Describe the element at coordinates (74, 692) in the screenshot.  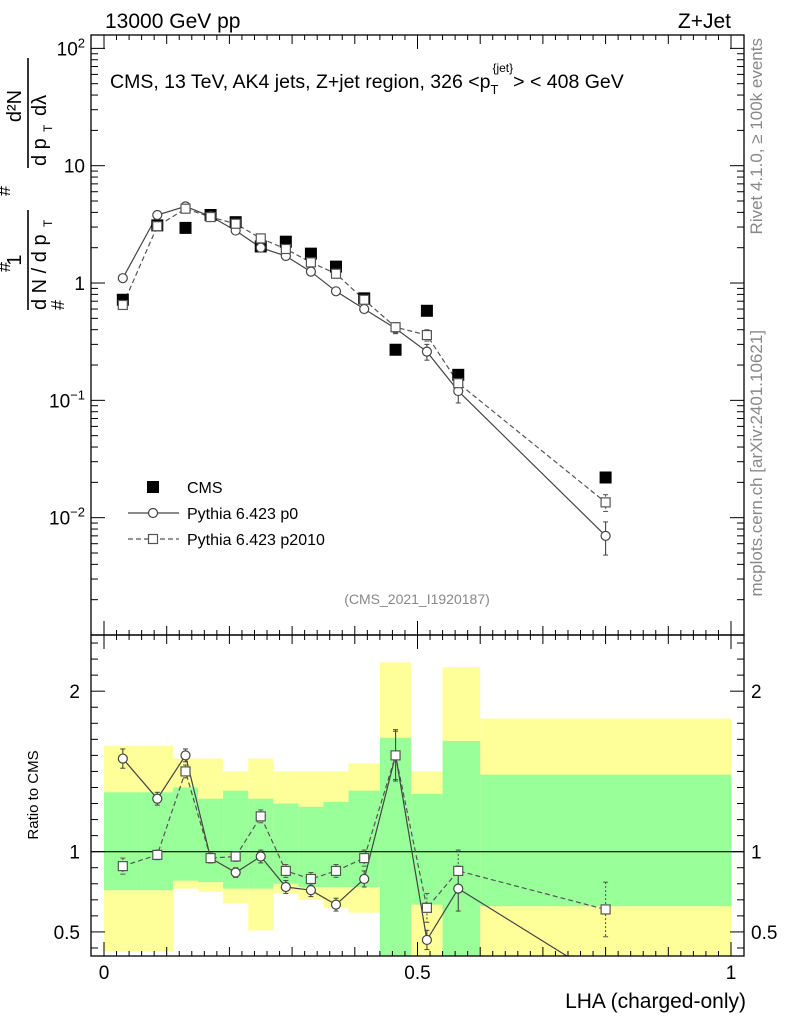
I see `ratio-y-tick-label: 2` at that location.